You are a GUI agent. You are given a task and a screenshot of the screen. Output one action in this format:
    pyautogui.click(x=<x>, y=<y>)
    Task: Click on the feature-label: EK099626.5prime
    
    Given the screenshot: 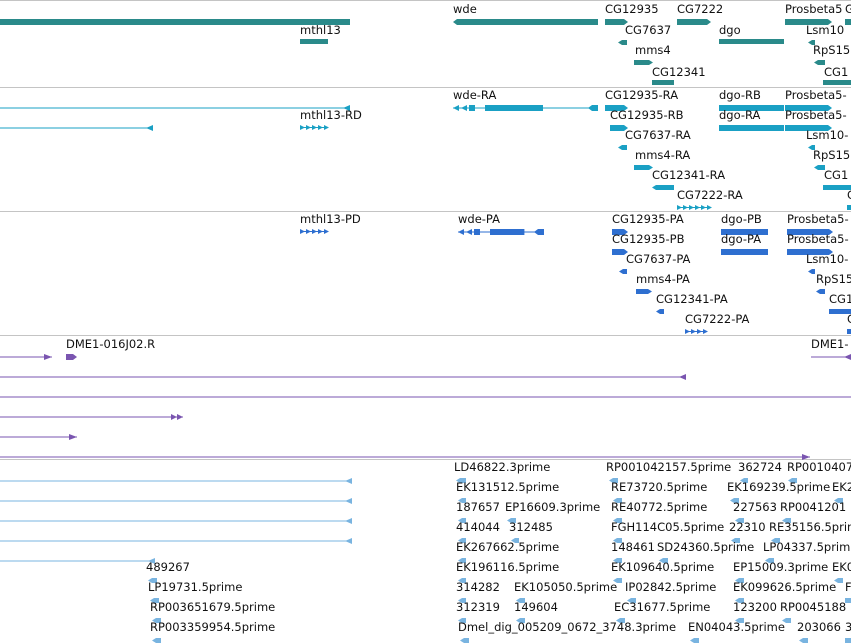 What is the action you would take?
    pyautogui.click(x=784, y=587)
    